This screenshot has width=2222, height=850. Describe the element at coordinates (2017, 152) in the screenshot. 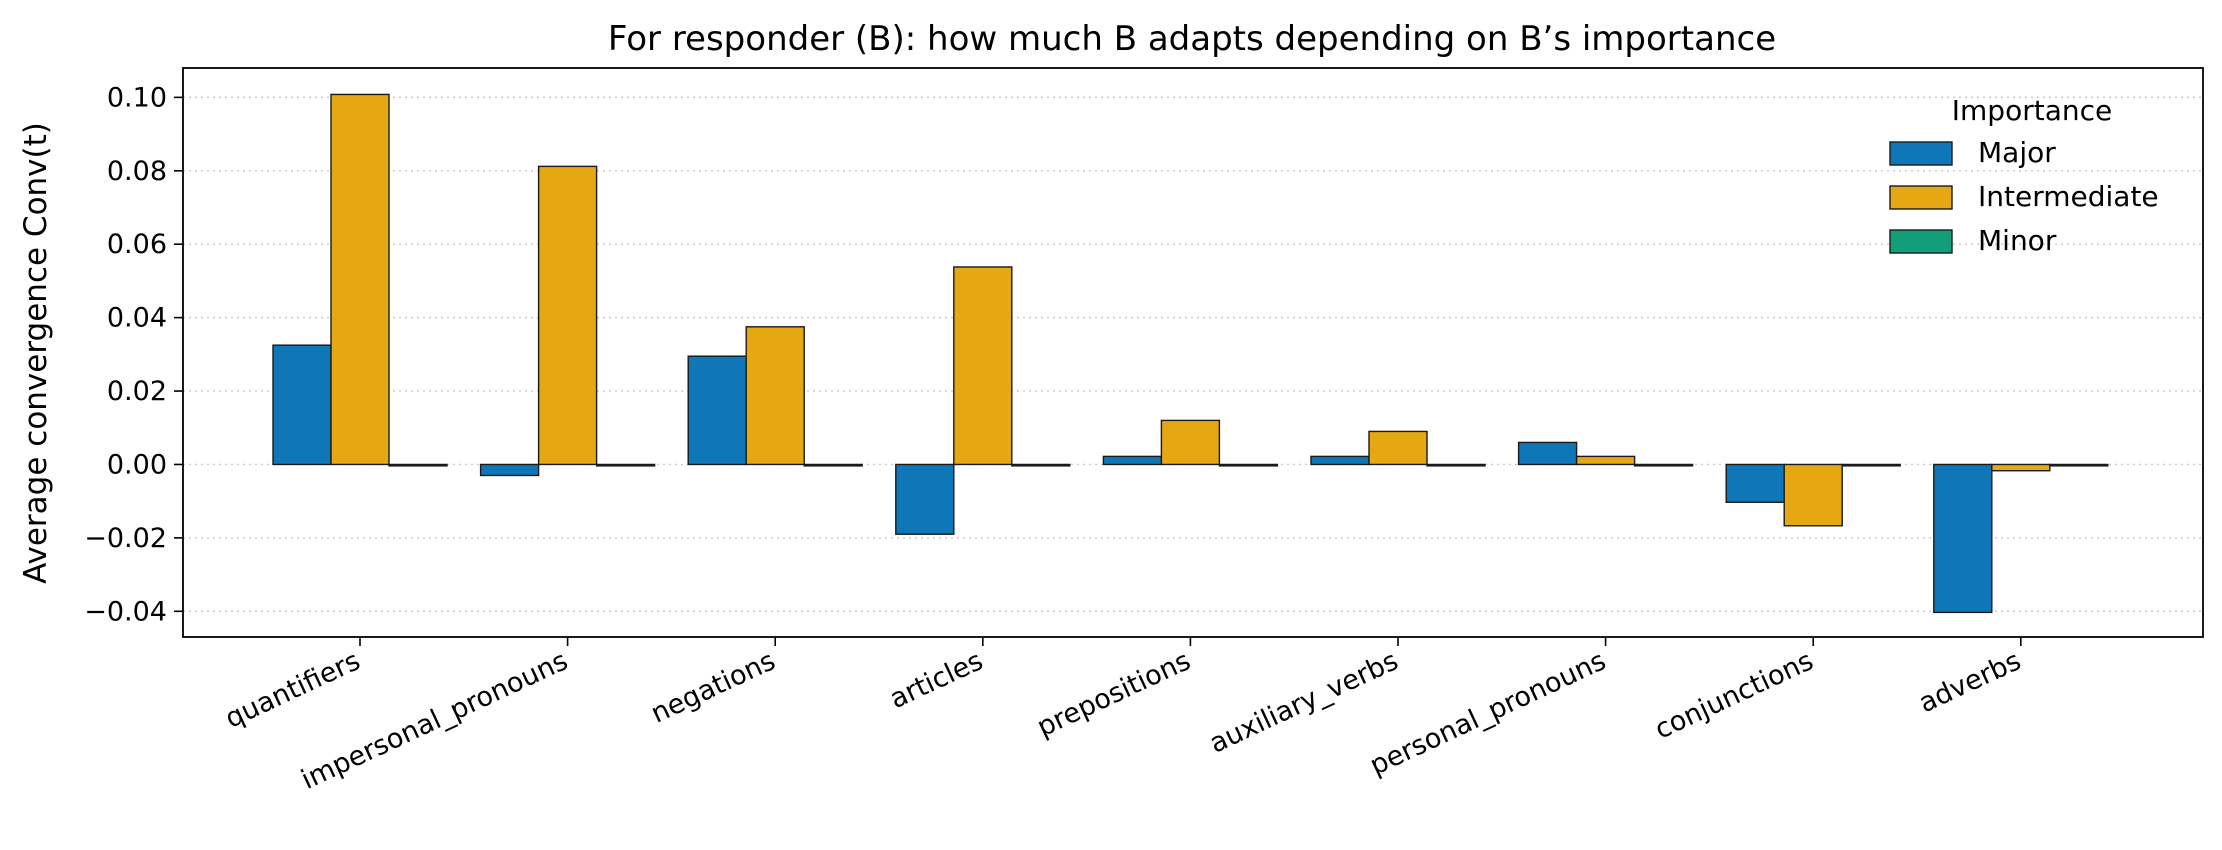

I see `legend-label-major: Major` at that location.